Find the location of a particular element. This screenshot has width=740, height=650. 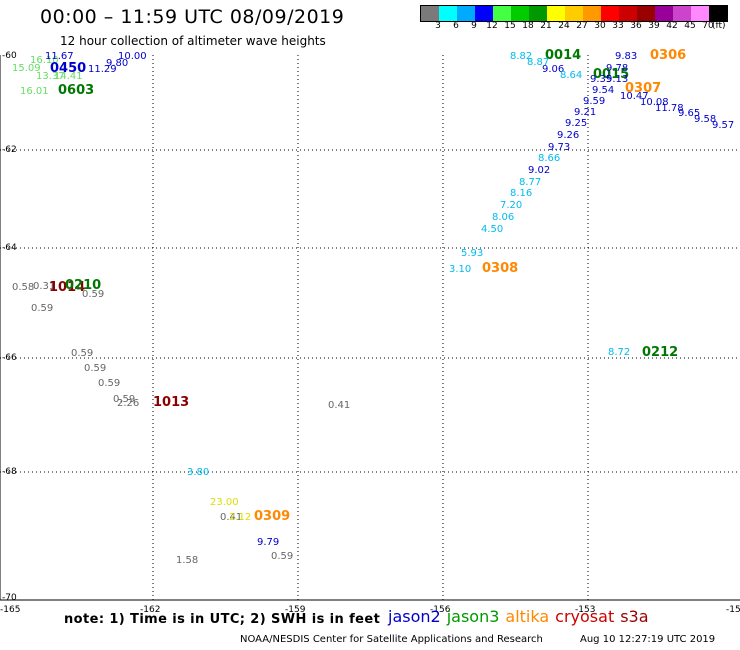

wave-height-value: 2.26 is located at coordinates (128, 403).